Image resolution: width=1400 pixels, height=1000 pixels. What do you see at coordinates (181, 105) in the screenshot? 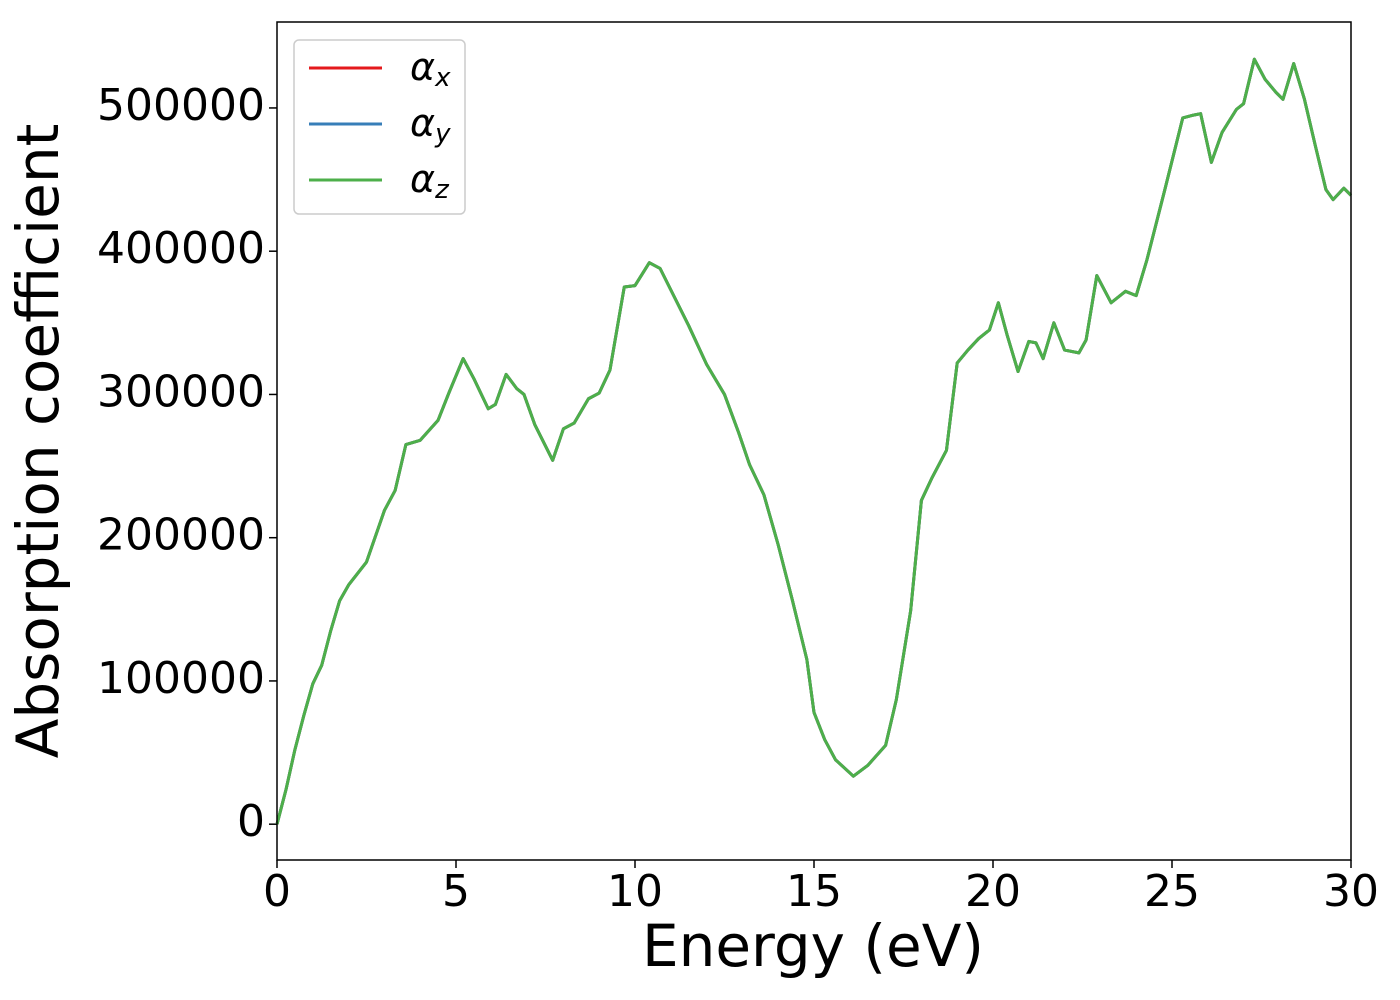
I see `y-tick-label: 500000` at bounding box center [181, 105].